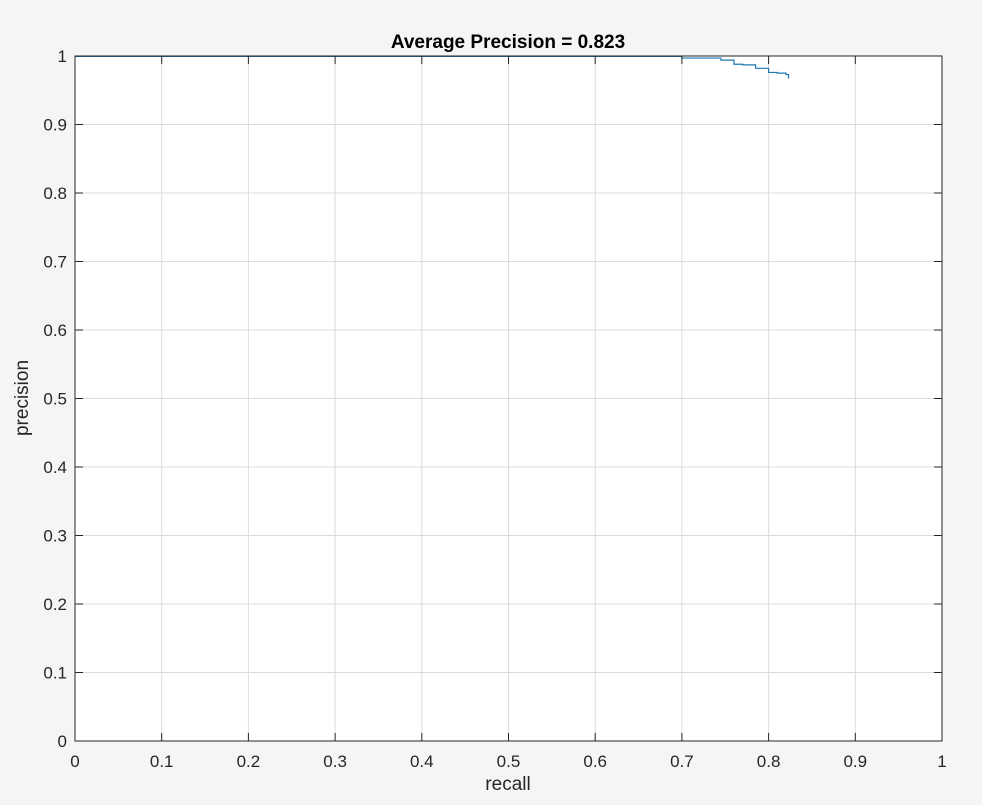  Describe the element at coordinates (74, 761) in the screenshot. I see `x-tick-label: 0` at that location.